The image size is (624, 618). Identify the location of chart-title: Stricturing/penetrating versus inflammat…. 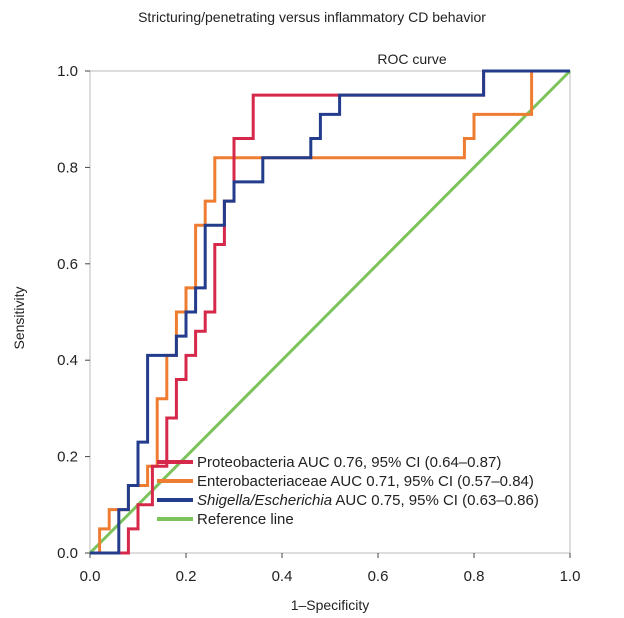
(312, 17).